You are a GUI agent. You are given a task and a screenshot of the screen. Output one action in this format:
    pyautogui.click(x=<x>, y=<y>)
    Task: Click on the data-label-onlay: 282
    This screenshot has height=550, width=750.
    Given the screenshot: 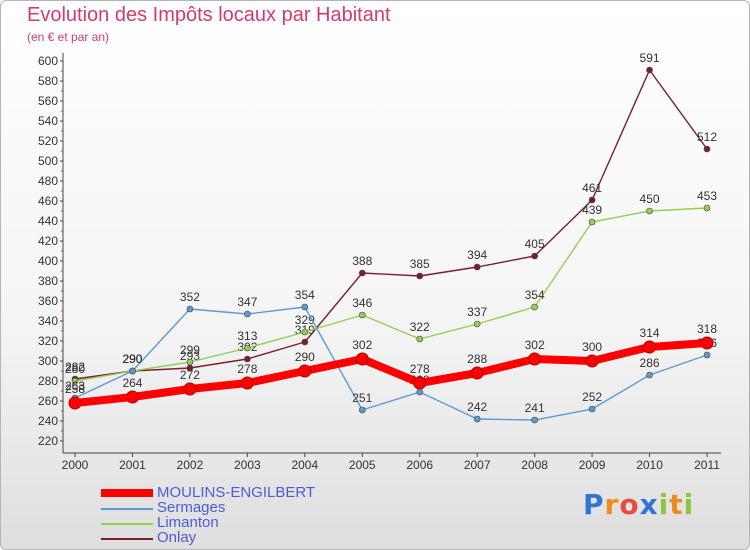 What is the action you would take?
    pyautogui.click(x=75, y=367)
    